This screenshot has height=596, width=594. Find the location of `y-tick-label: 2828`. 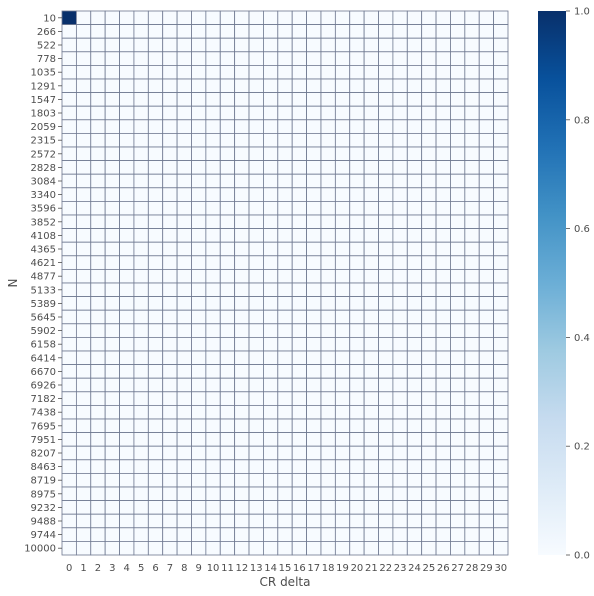

y-tick-label: 2828 is located at coordinates (43, 168).